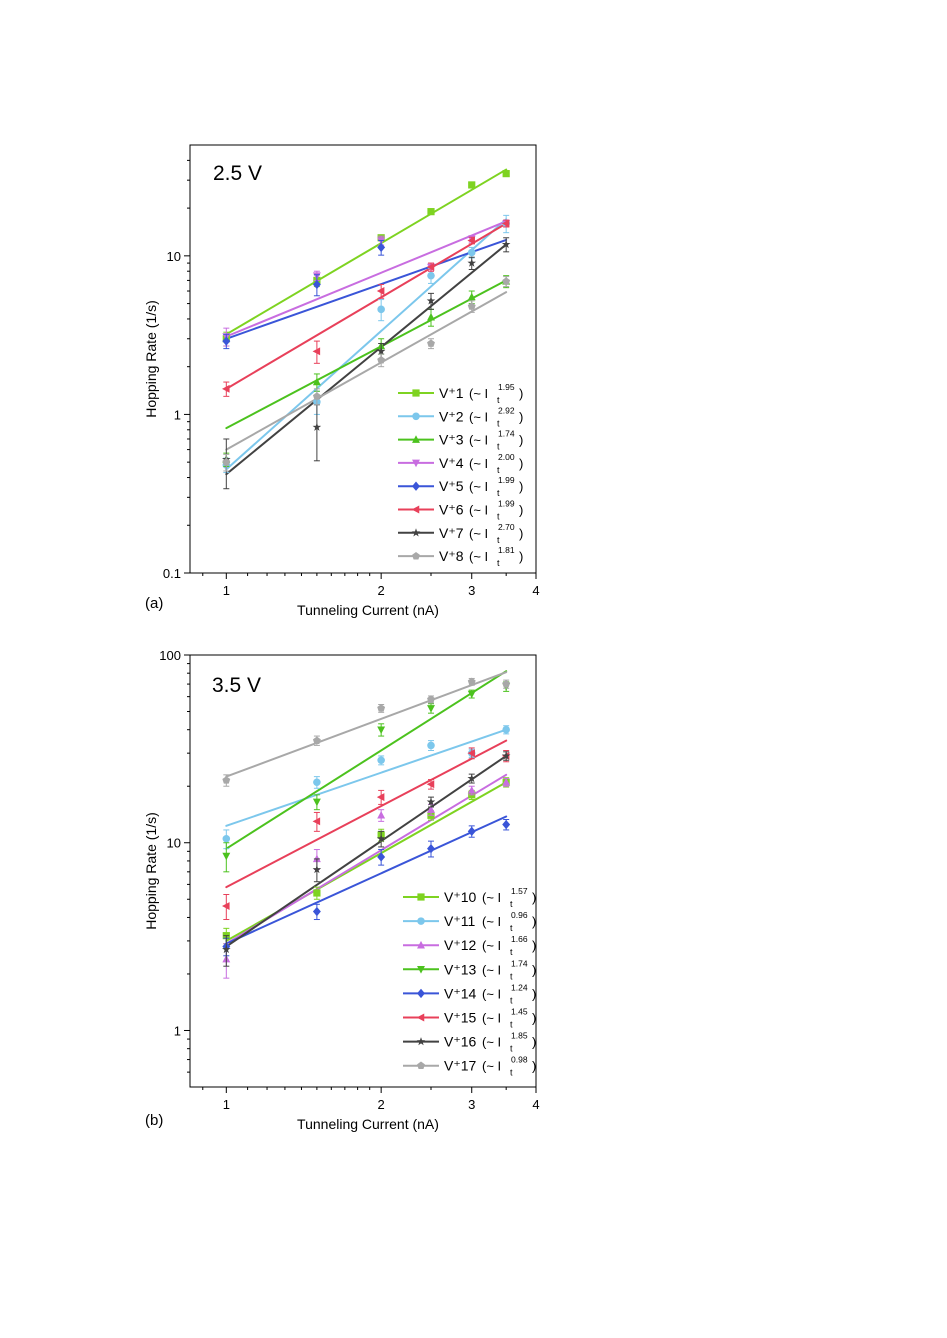 The image size is (947, 1338). I want to click on legend-marker-triangle-down, so click(421, 970).